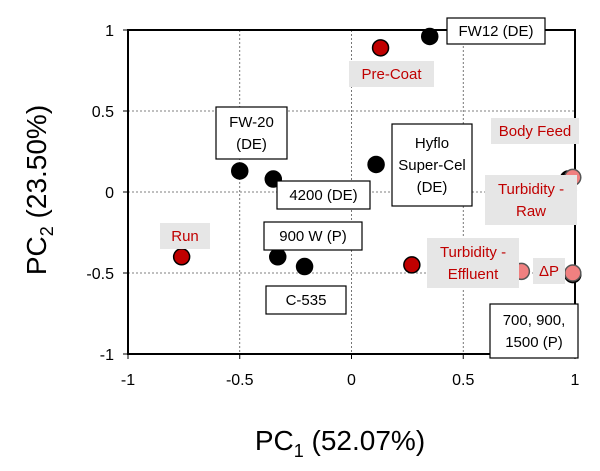 Image resolution: width=600 pixels, height=471 pixels. I want to click on point-label-fw20: FW-20 (DE), so click(251, 133).